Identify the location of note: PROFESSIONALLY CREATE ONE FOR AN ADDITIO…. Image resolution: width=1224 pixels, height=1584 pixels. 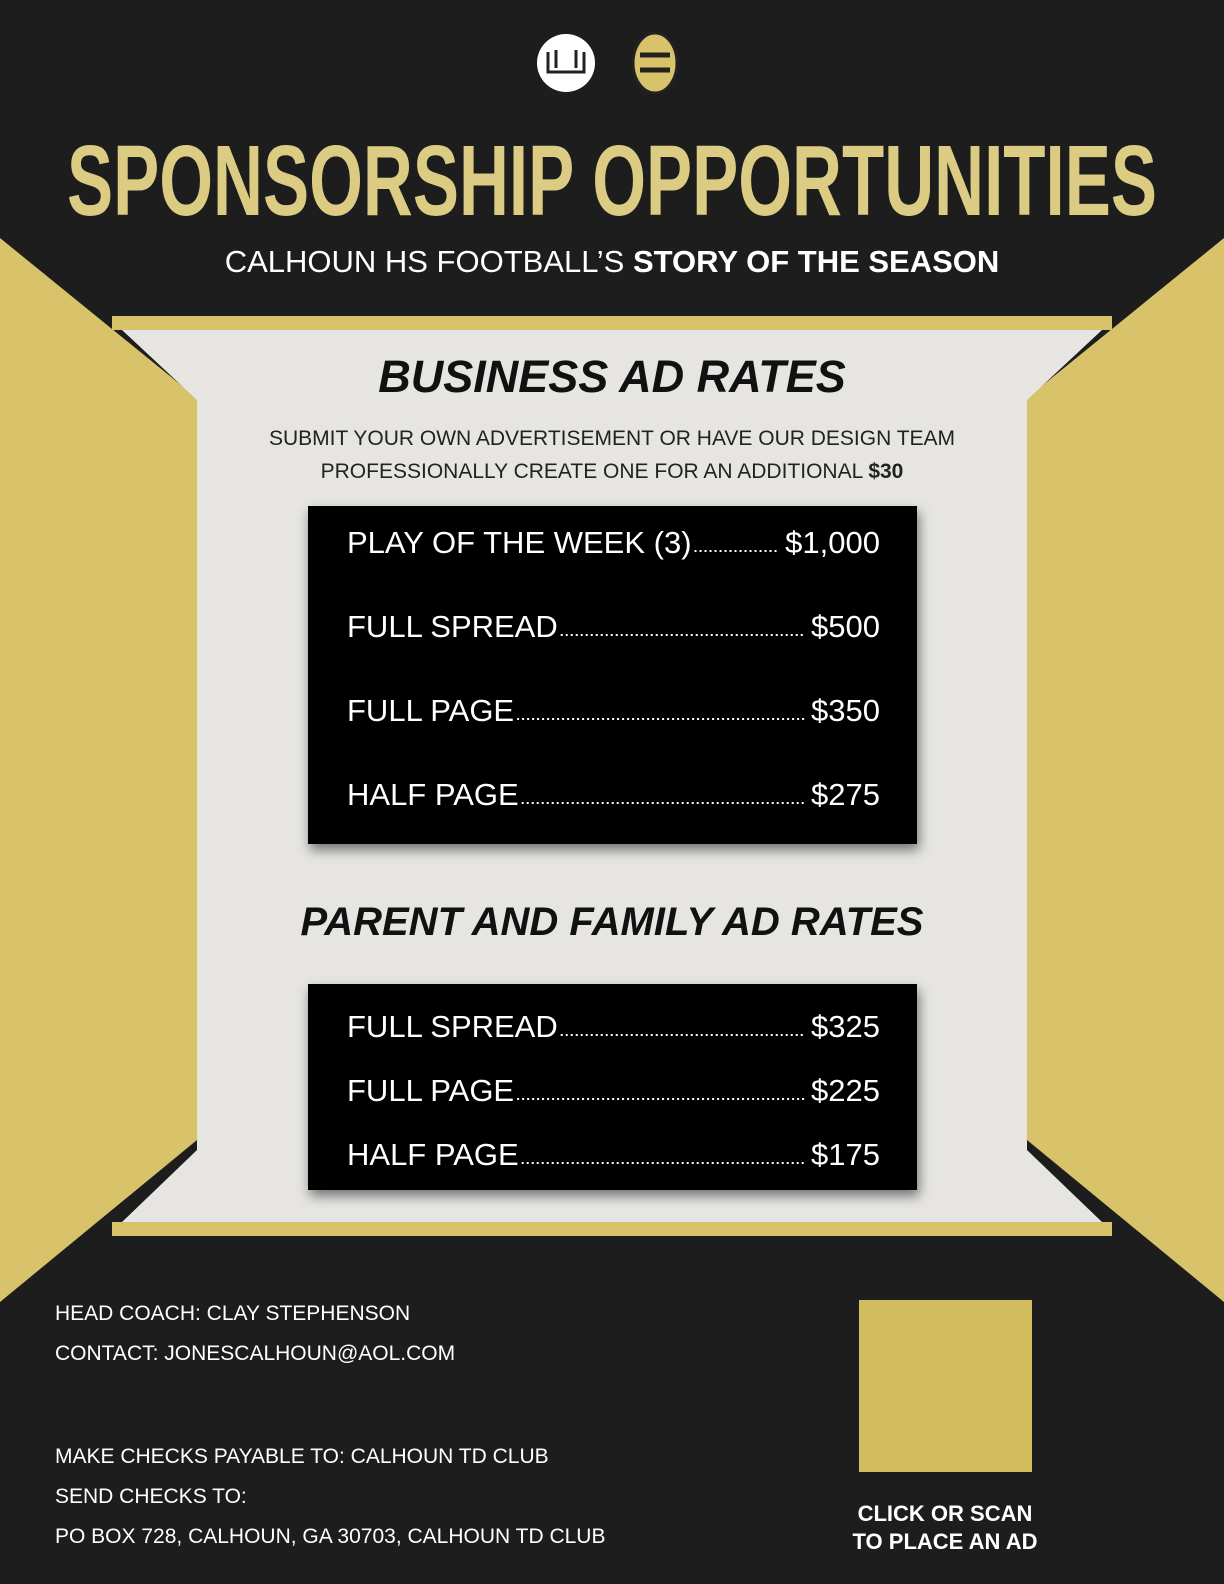
(612, 471).